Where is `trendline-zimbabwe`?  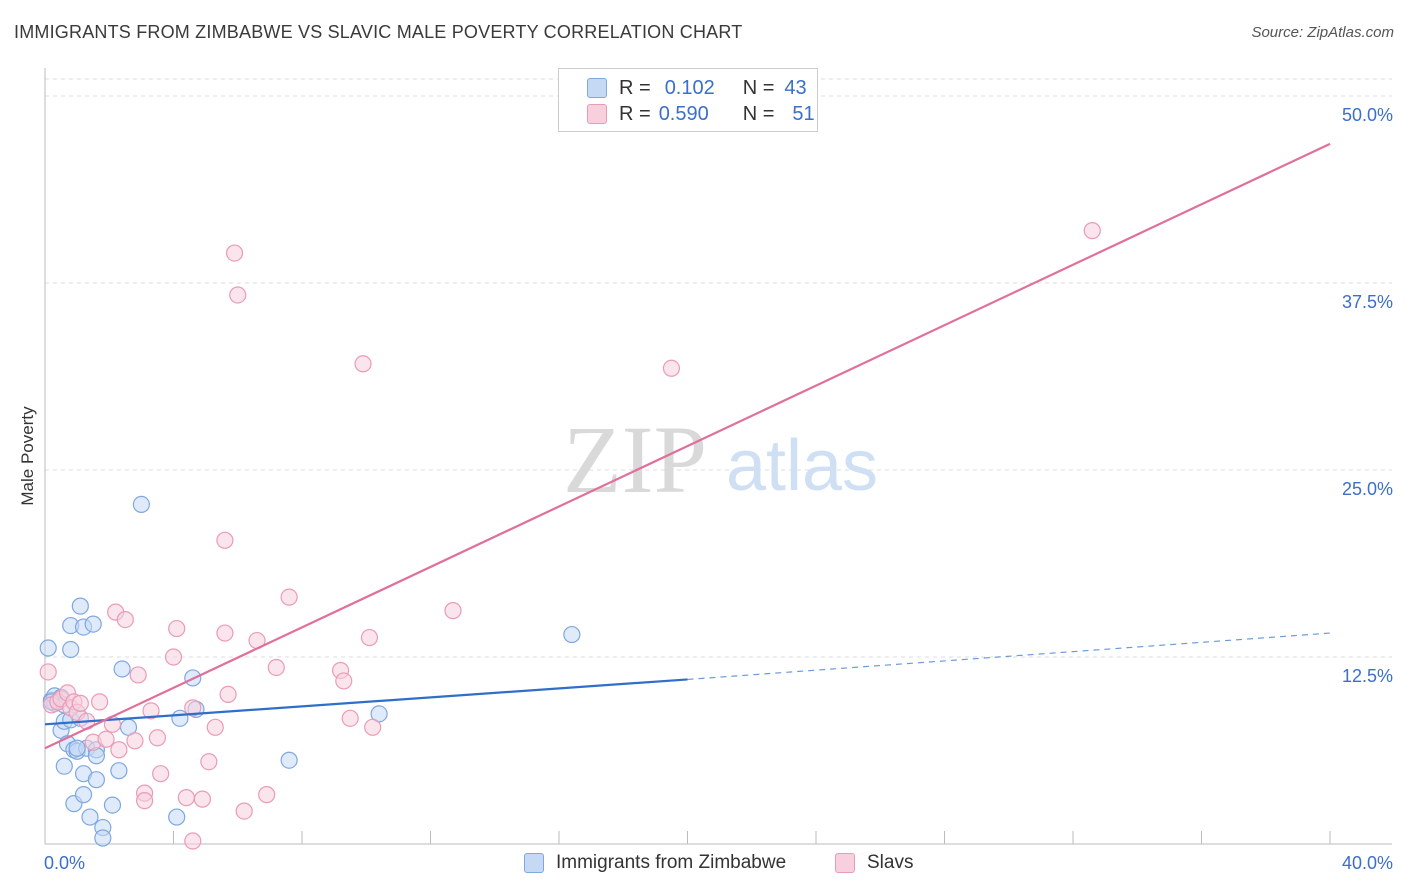
trendline-zimbabwe is located at coordinates (366, 702).